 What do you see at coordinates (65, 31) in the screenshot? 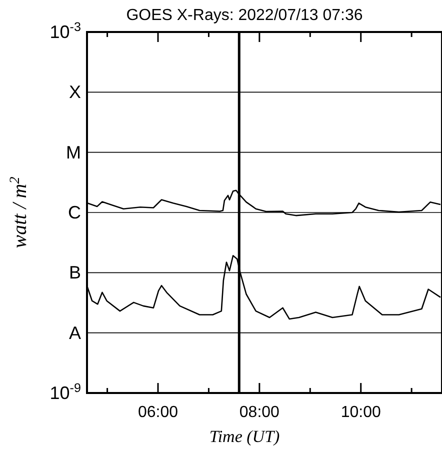
I see `y-tick-label: 10$^{-3}$` at bounding box center [65, 31].